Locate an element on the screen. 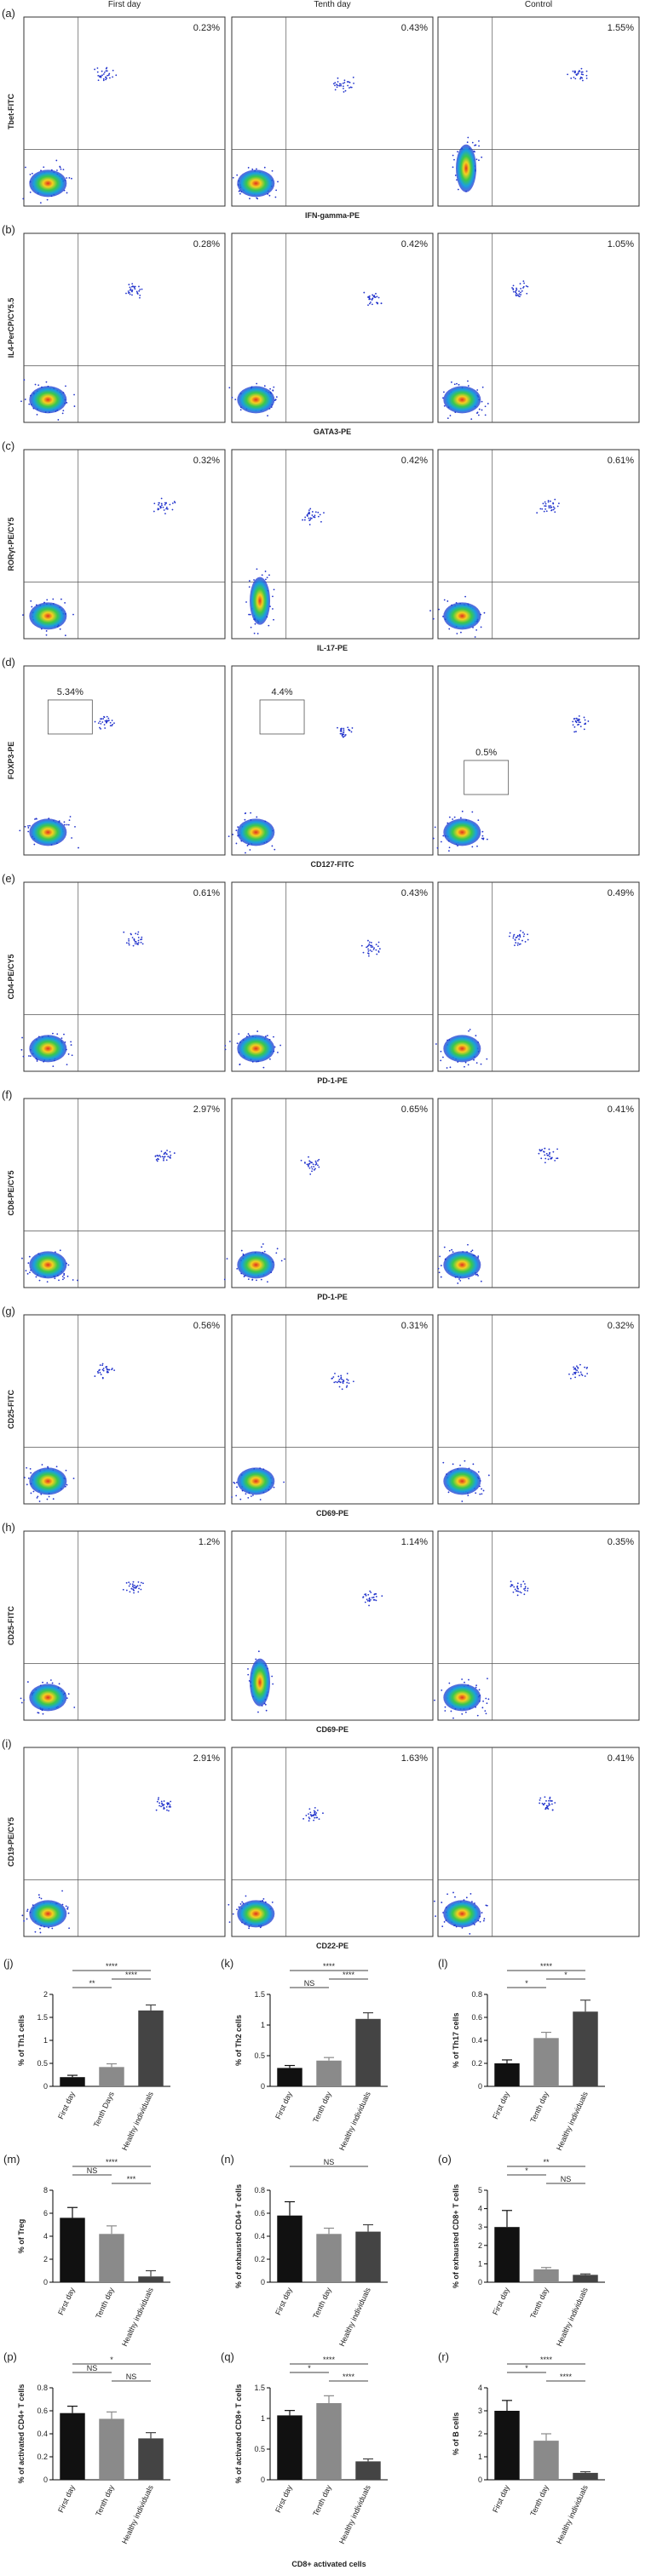 The height and width of the screenshot is (2576, 651). y-axis-label: % of Th2 cells is located at coordinates (238, 2040).